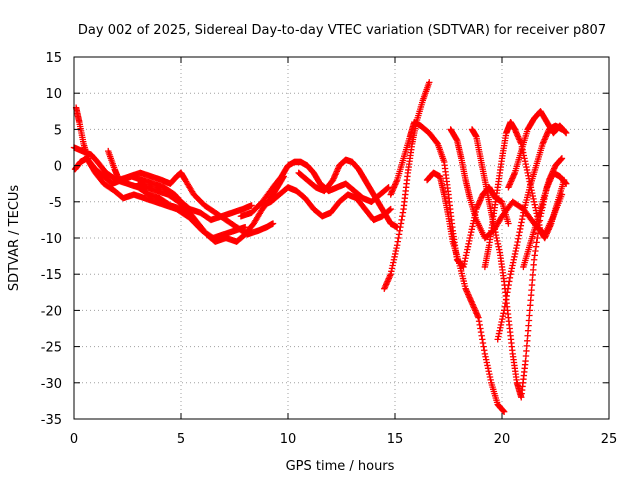 The width and height of the screenshot is (640, 480). What do you see at coordinates (326, 204) in the screenshot?
I see `series-arc-g` at bounding box center [326, 204].